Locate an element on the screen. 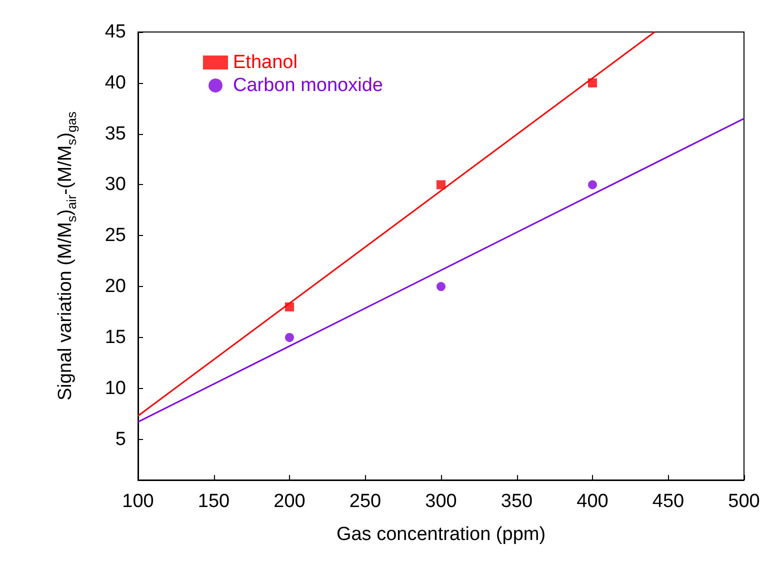 The height and width of the screenshot is (569, 772). x-tick-label: 450 is located at coordinates (668, 501).